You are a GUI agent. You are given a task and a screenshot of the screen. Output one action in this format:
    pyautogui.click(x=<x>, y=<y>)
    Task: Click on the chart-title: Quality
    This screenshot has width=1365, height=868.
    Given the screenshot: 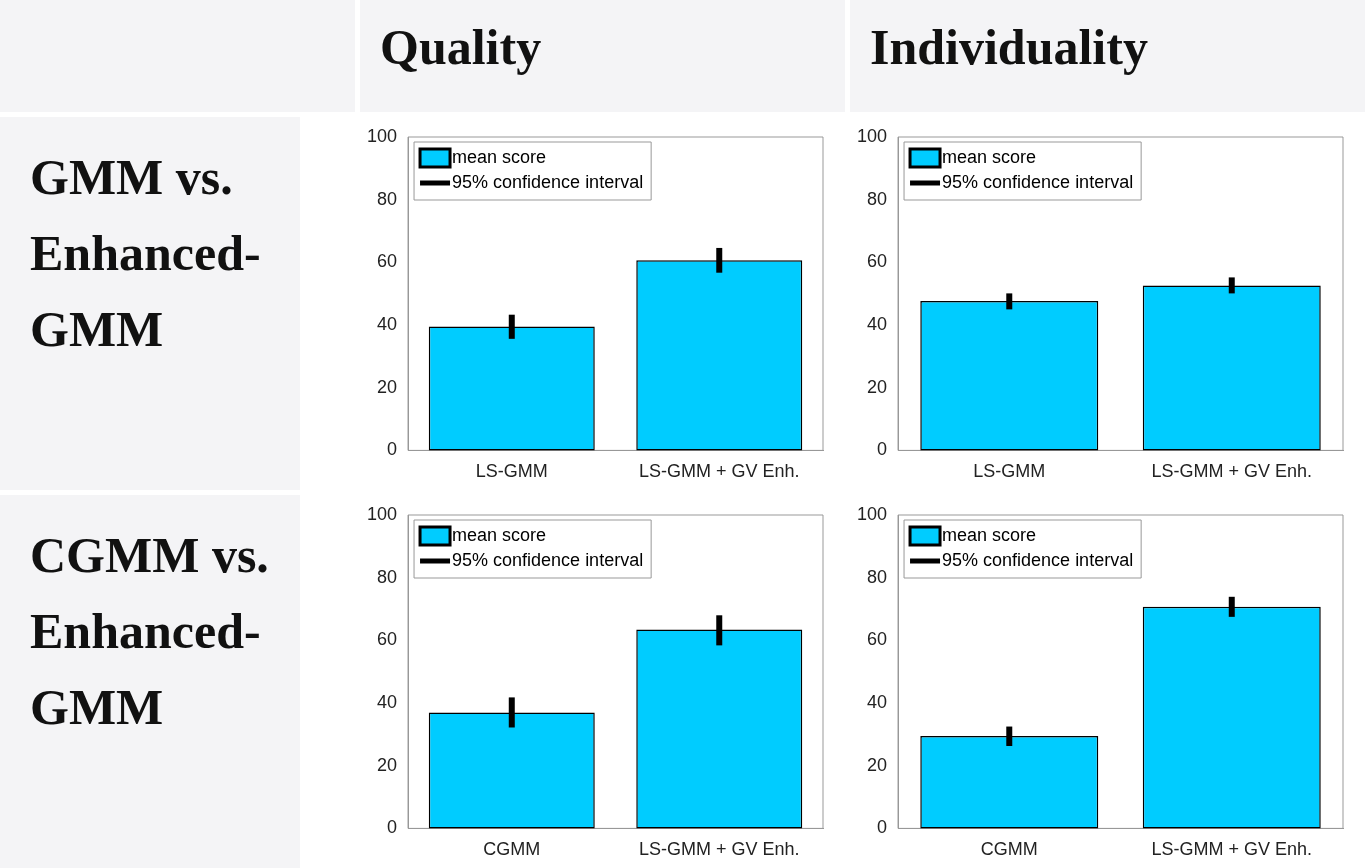 What is the action you would take?
    pyautogui.click(x=602, y=56)
    